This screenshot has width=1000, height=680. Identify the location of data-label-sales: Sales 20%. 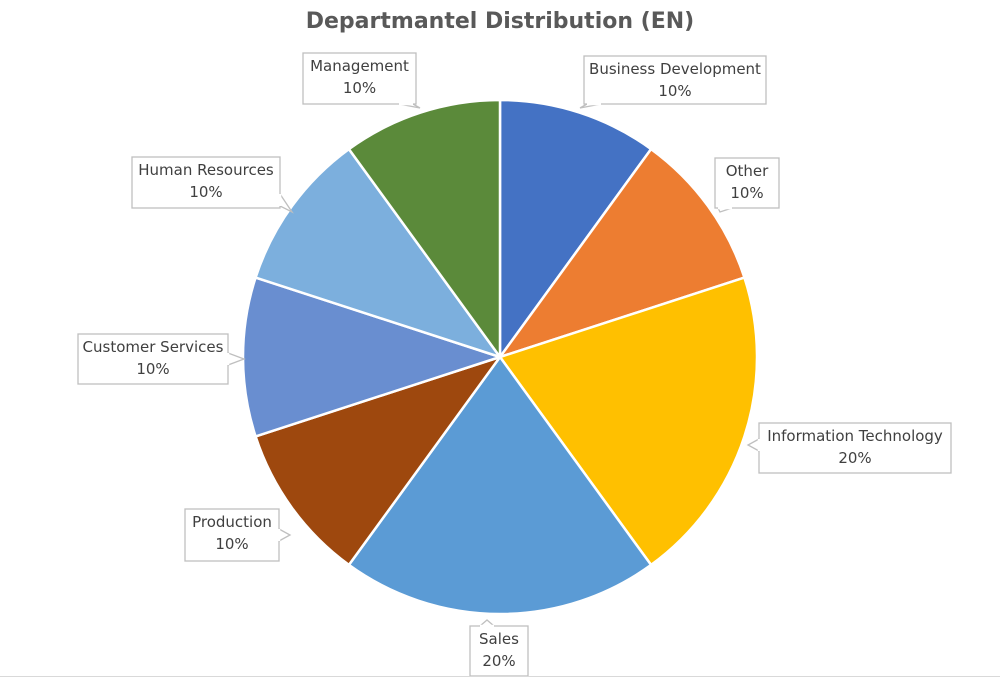
(499, 648).